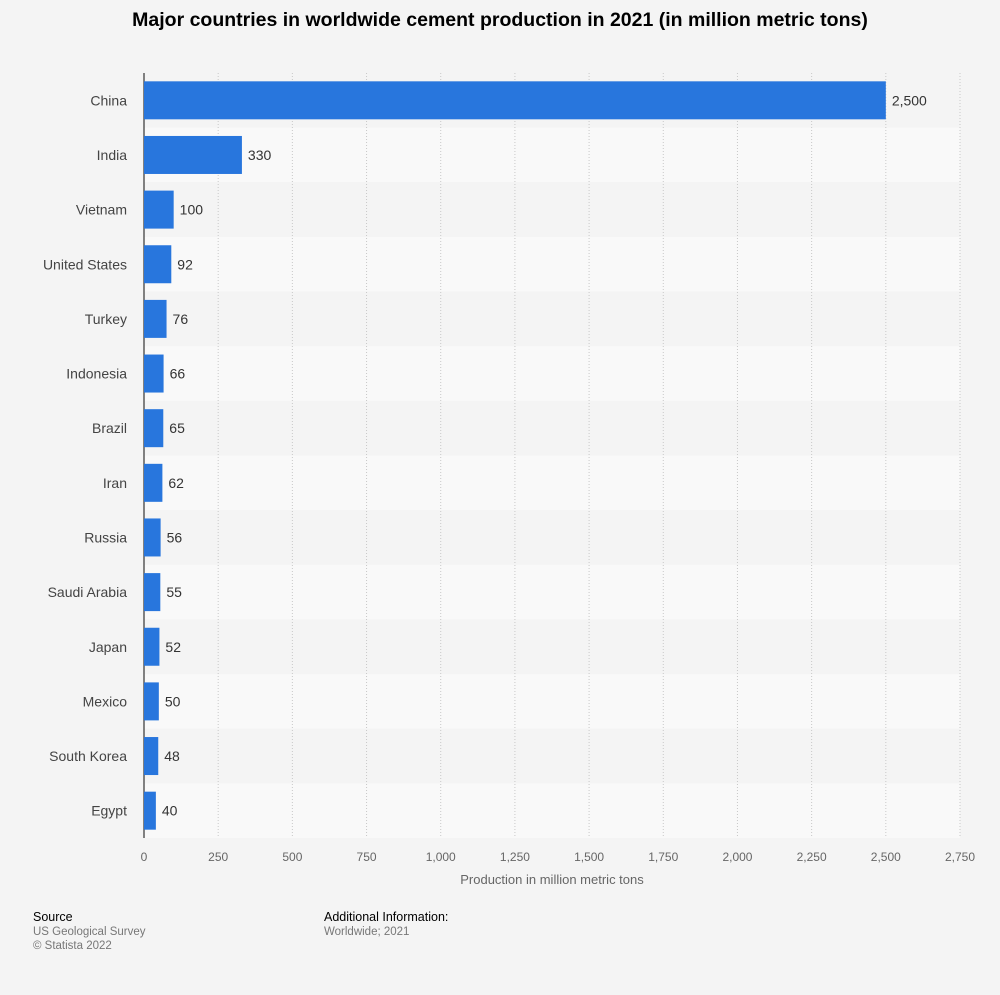 This screenshot has width=1000, height=995. I want to click on source-line: US Geological Survey, so click(89, 931).